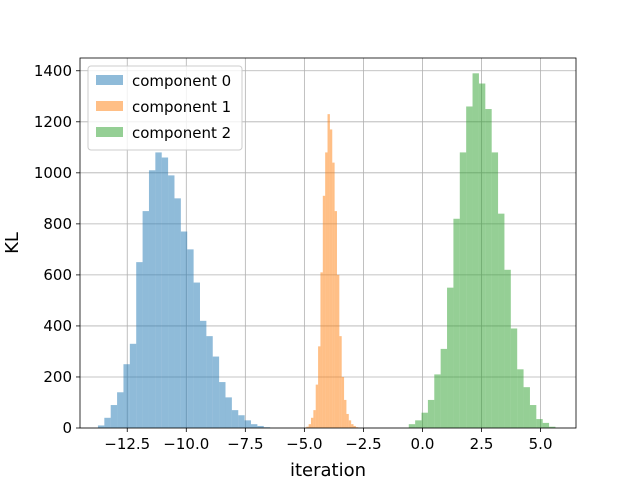 This screenshot has height=480, width=640. Describe the element at coordinates (423, 444) in the screenshot. I see `x-tick-label: 0.0` at that location.